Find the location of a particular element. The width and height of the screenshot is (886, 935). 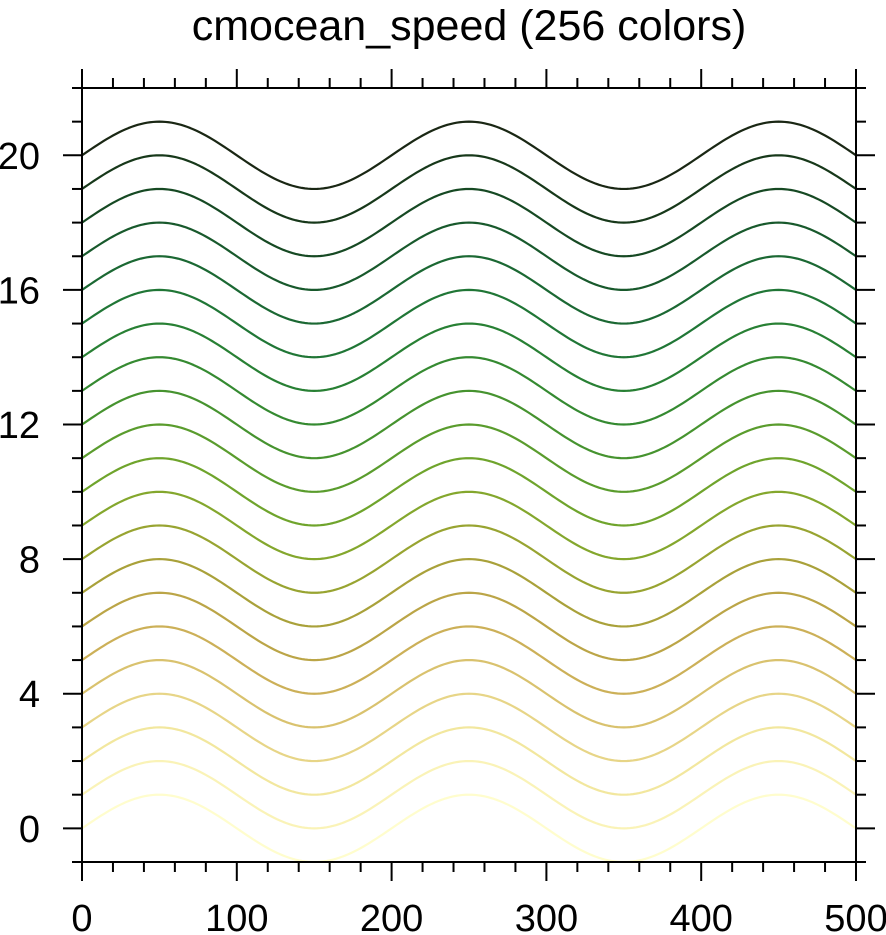

x-tick-label: 0 is located at coordinates (81, 916).